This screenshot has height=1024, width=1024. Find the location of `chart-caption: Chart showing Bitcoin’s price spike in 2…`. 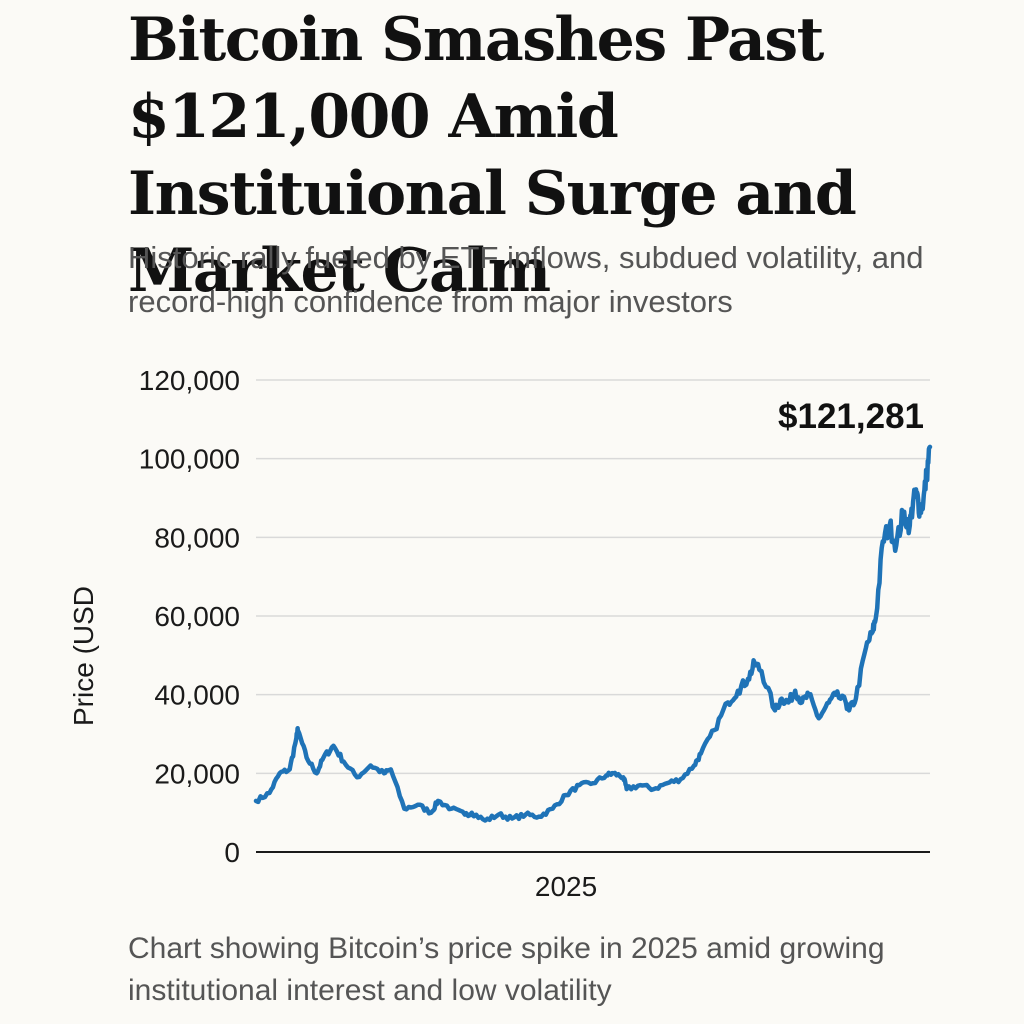

chart-caption: Chart showing Bitcoin’s price spike in 2… is located at coordinates (506, 969).